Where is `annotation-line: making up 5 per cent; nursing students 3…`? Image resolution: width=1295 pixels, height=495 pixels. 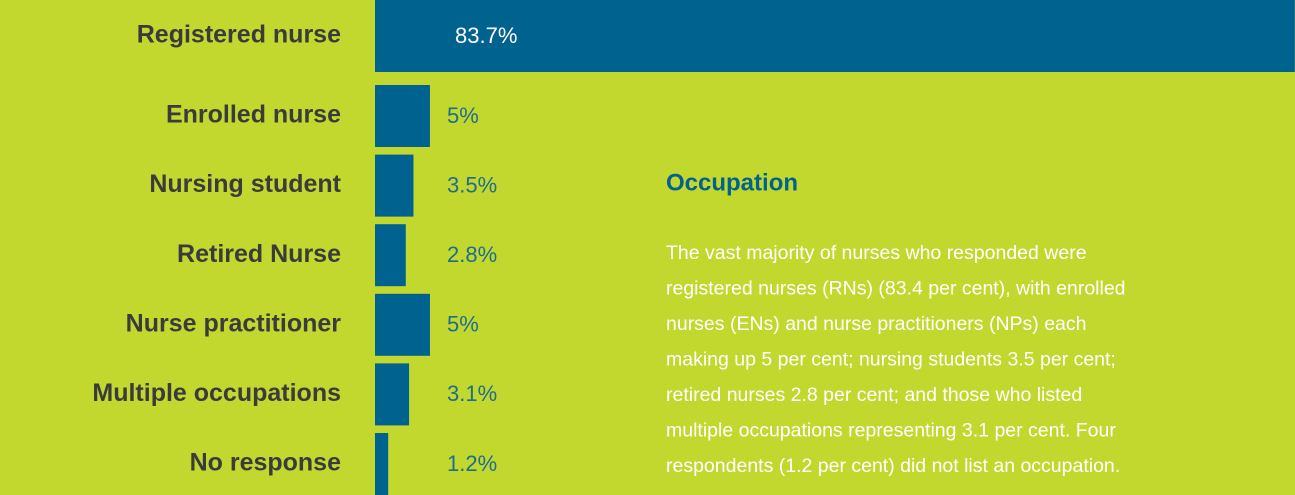
annotation-line: making up 5 per cent; nursing students 3… is located at coordinates (891, 360).